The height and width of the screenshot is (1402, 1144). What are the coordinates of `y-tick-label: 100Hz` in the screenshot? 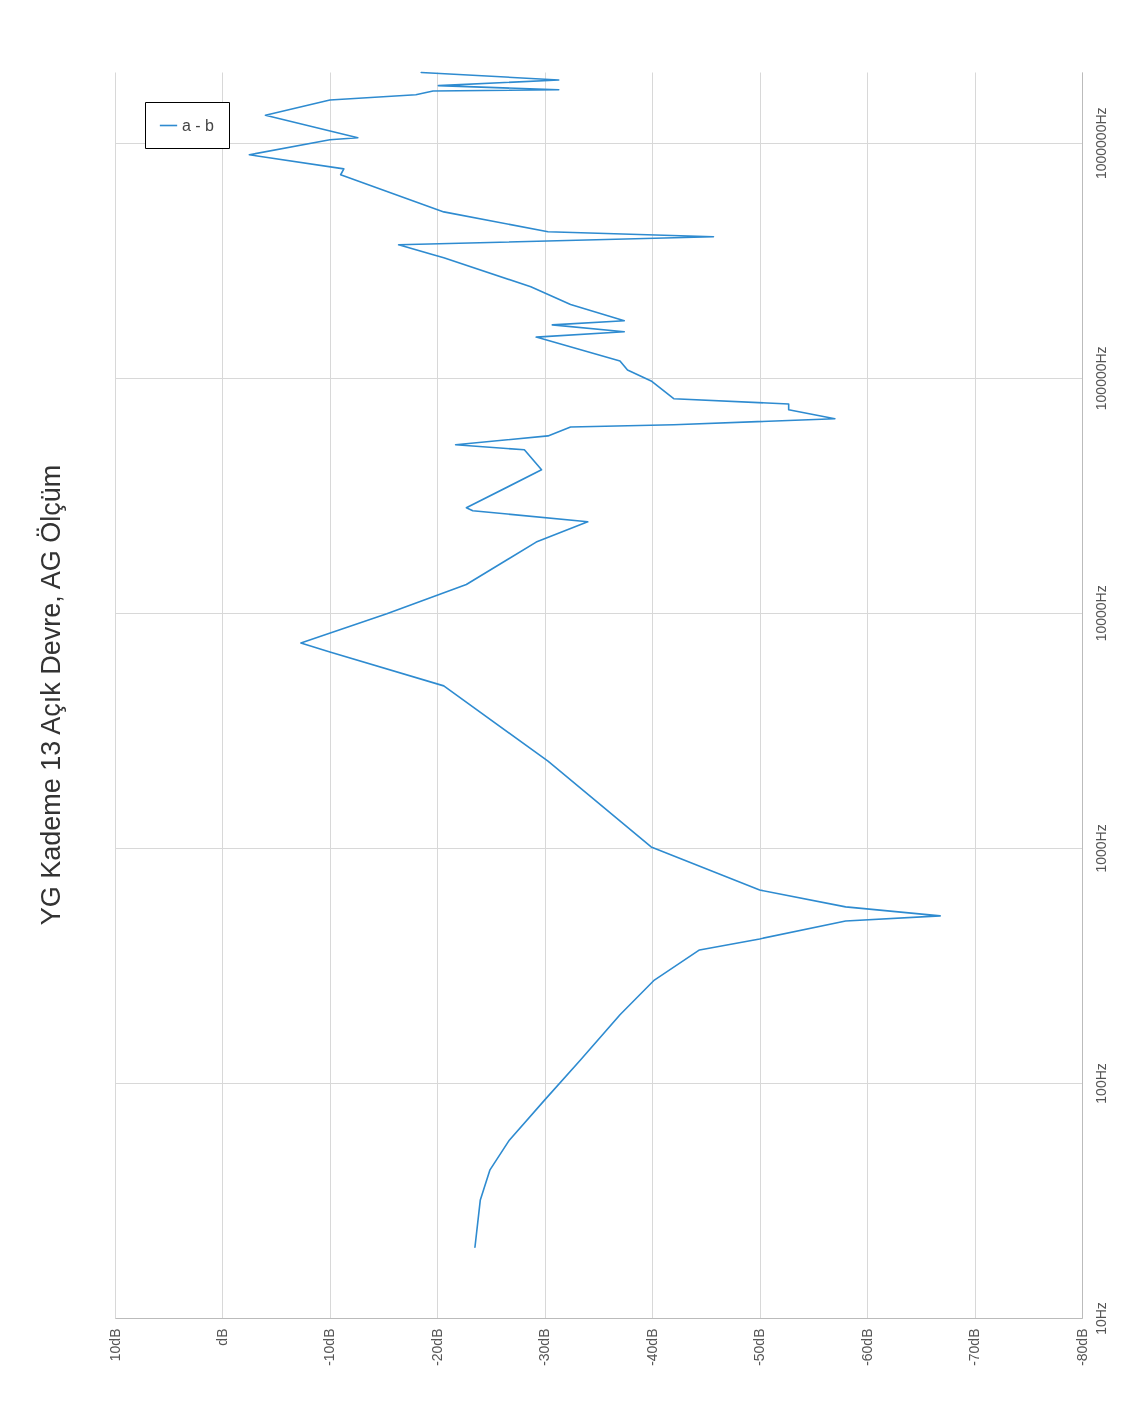 It's located at (1100, 1083).